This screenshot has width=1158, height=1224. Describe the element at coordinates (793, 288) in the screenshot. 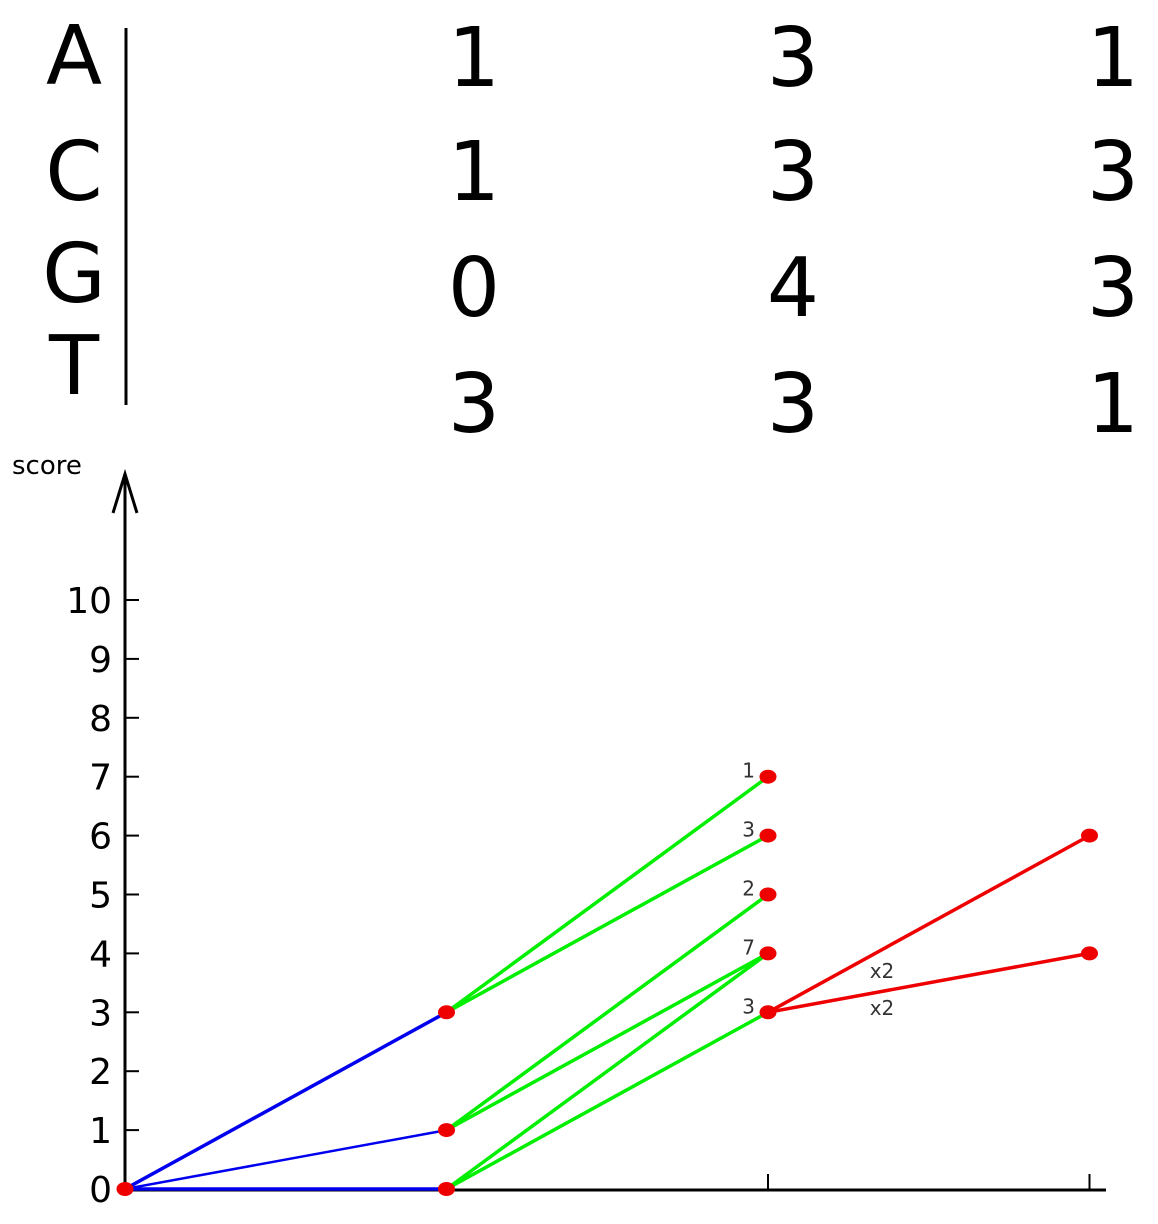

I see `matrix-cell: 4` at that location.